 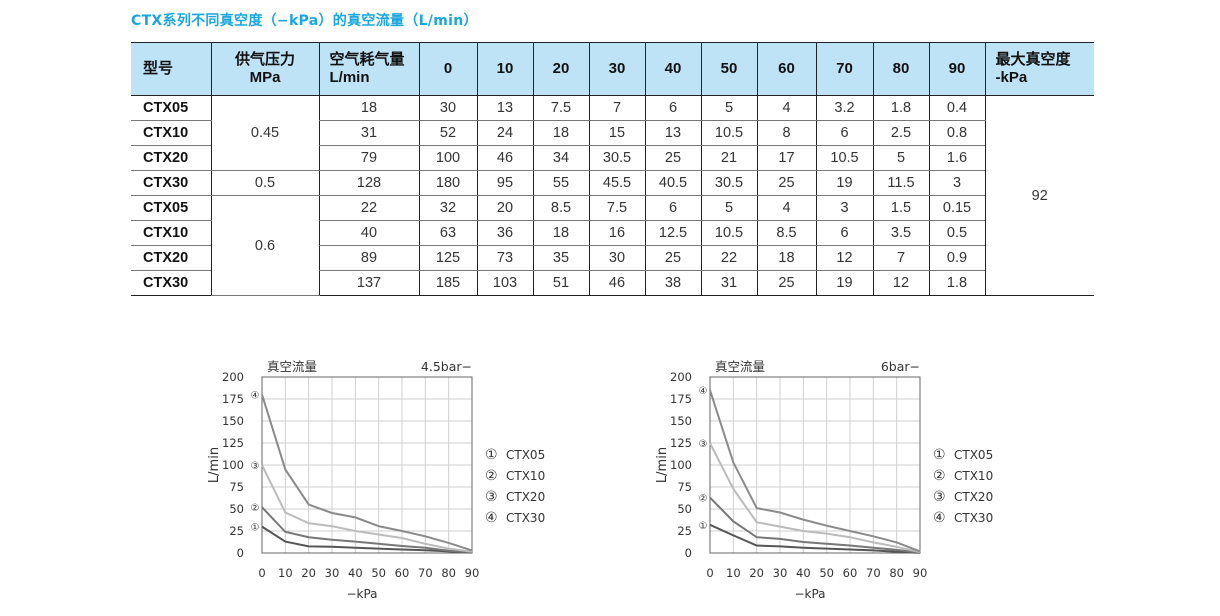 What do you see at coordinates (368, 208) in the screenshot?
I see `cell-air-consumption: 22` at bounding box center [368, 208].